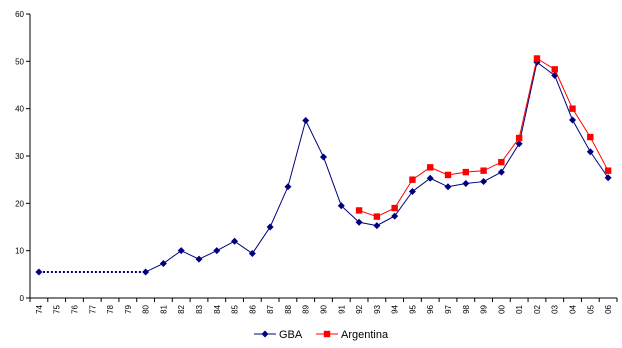  Describe the element at coordinates (270, 308) in the screenshot. I see `x-tick-label: 87` at that location.